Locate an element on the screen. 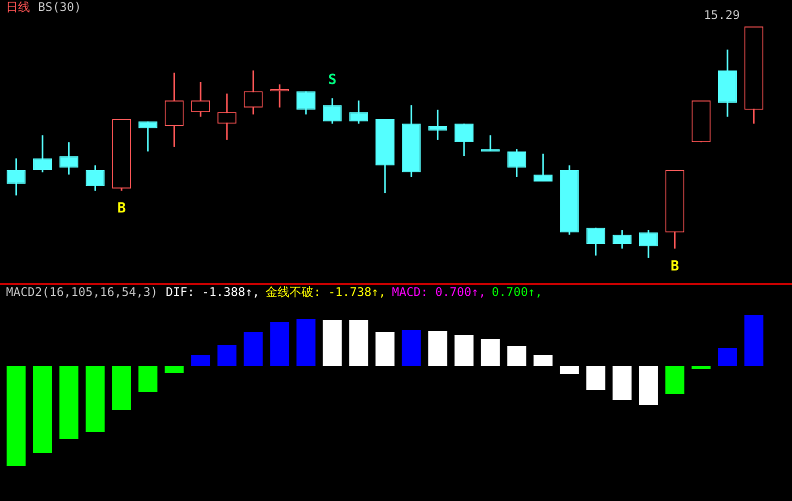 Image resolution: width=792 pixels, height=501 pixels. text: 金线不破: -1.738↑, is located at coordinates (326, 292).